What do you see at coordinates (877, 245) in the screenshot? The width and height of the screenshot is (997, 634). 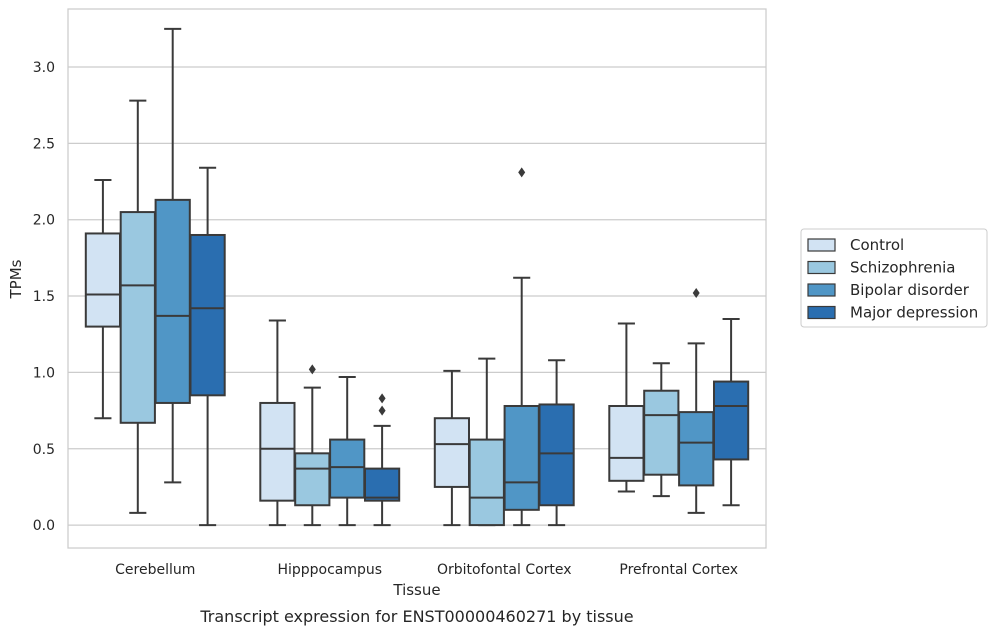 I see `legend-label: Control` at bounding box center [877, 245].